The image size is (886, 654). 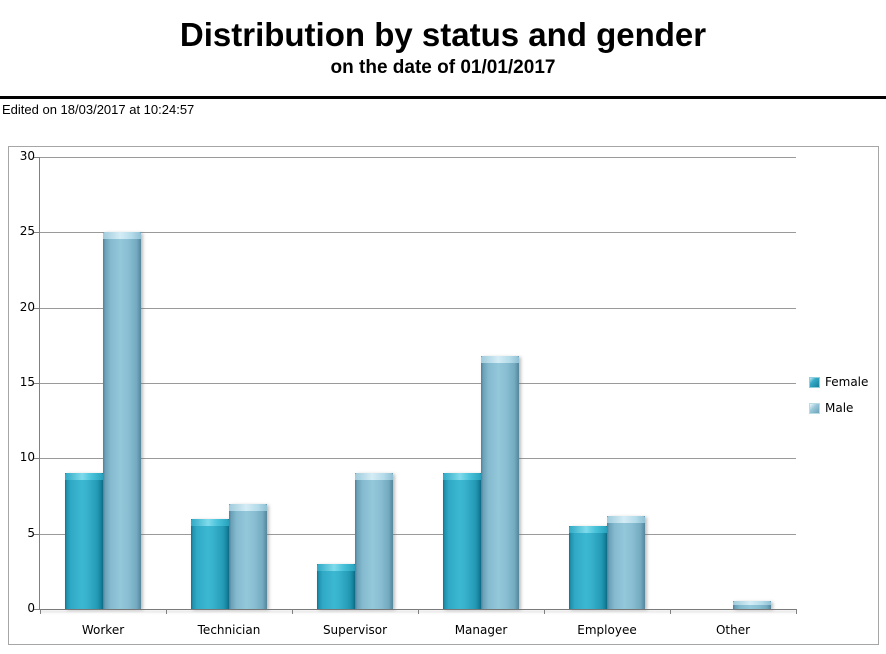 What do you see at coordinates (31, 532) in the screenshot?
I see `y-axis-label-5: 5` at bounding box center [31, 532].